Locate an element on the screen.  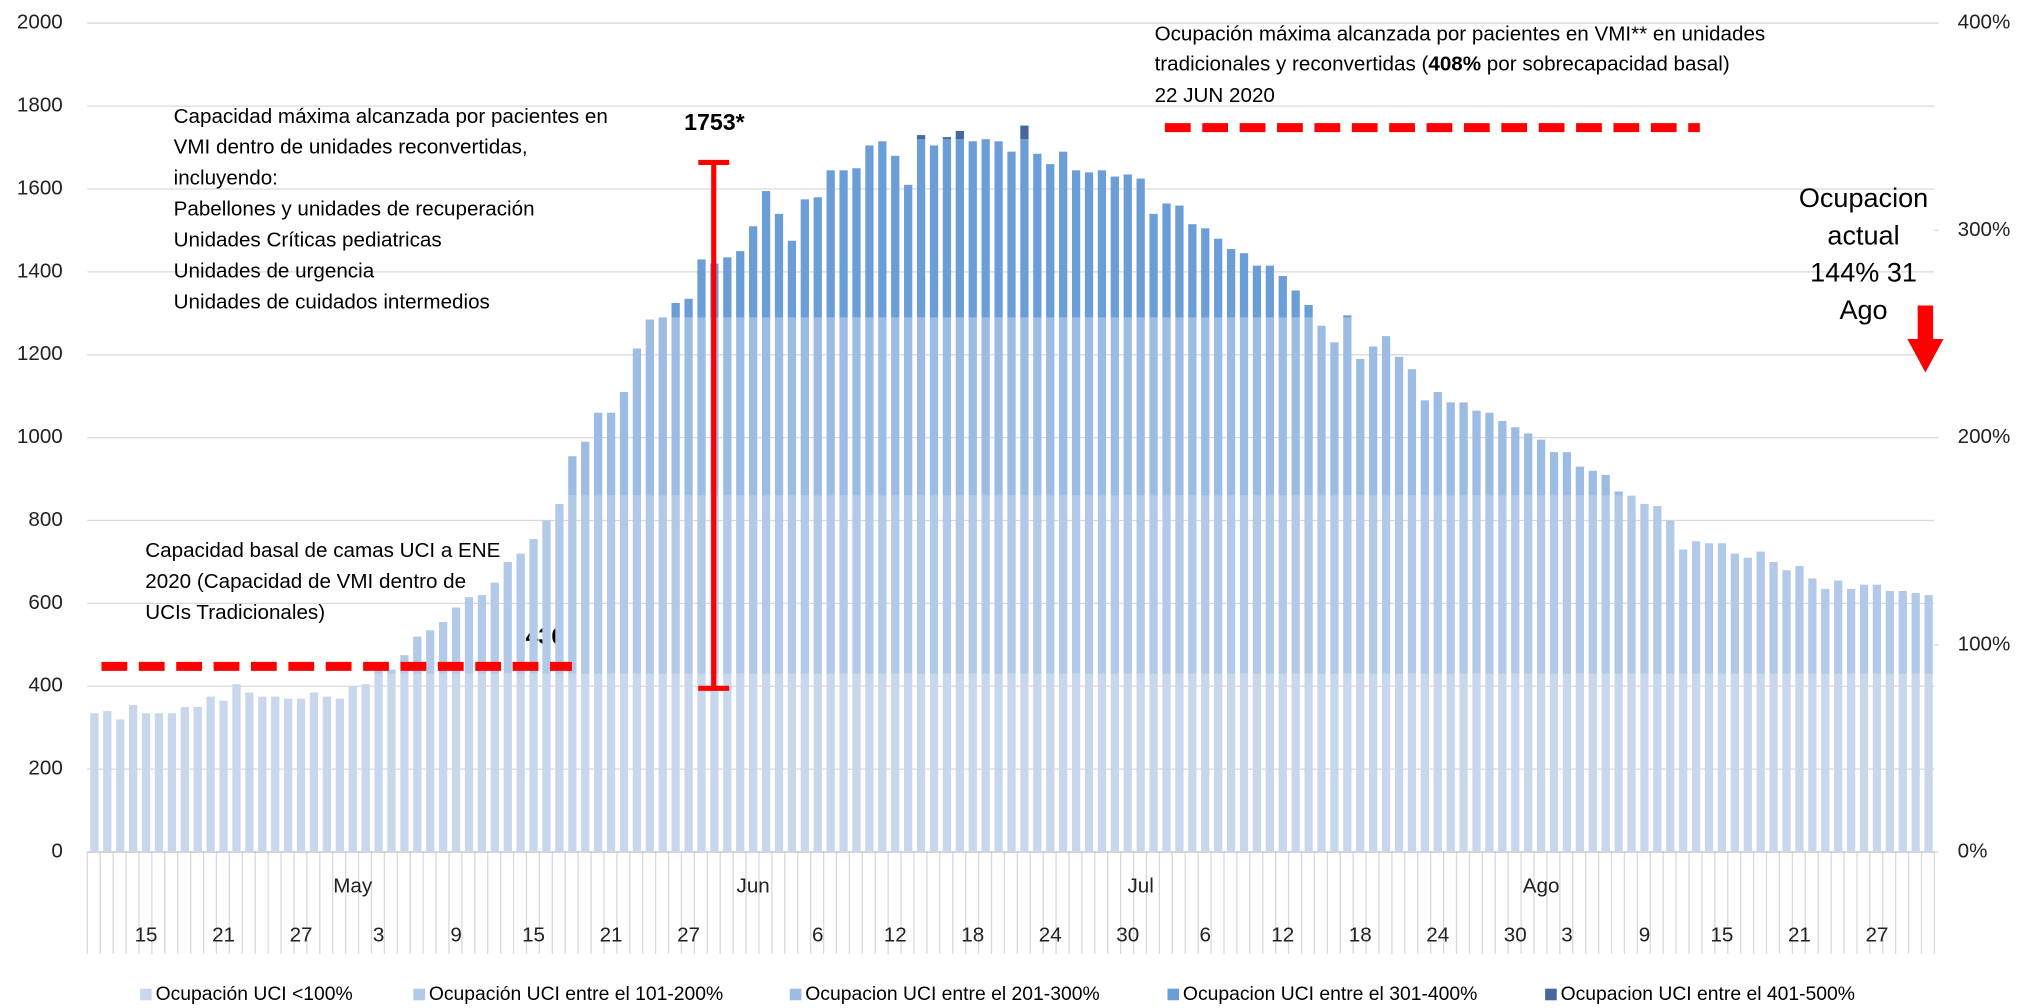
annotation-text: 144% 31 is located at coordinates (1863, 273).